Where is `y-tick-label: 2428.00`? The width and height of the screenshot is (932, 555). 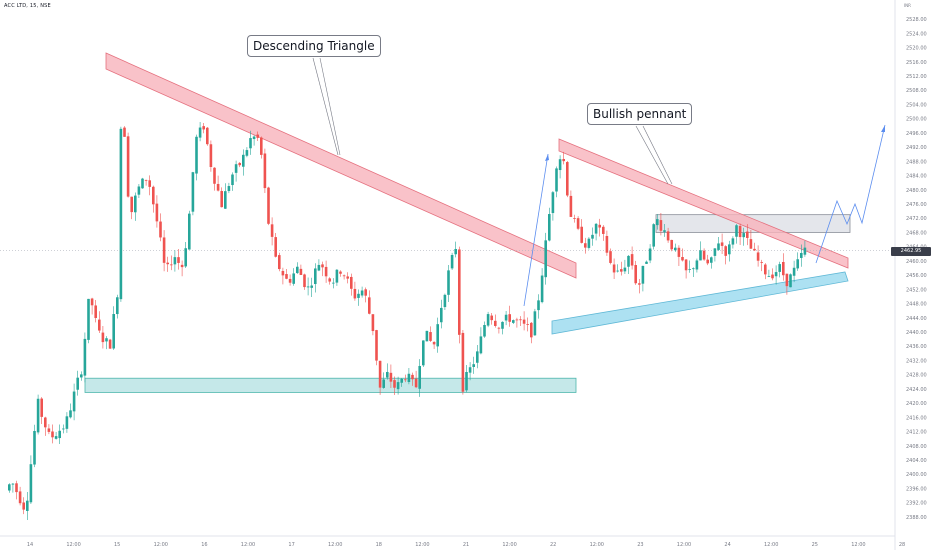 y-tick-label: 2428.00 is located at coordinates (916, 376).